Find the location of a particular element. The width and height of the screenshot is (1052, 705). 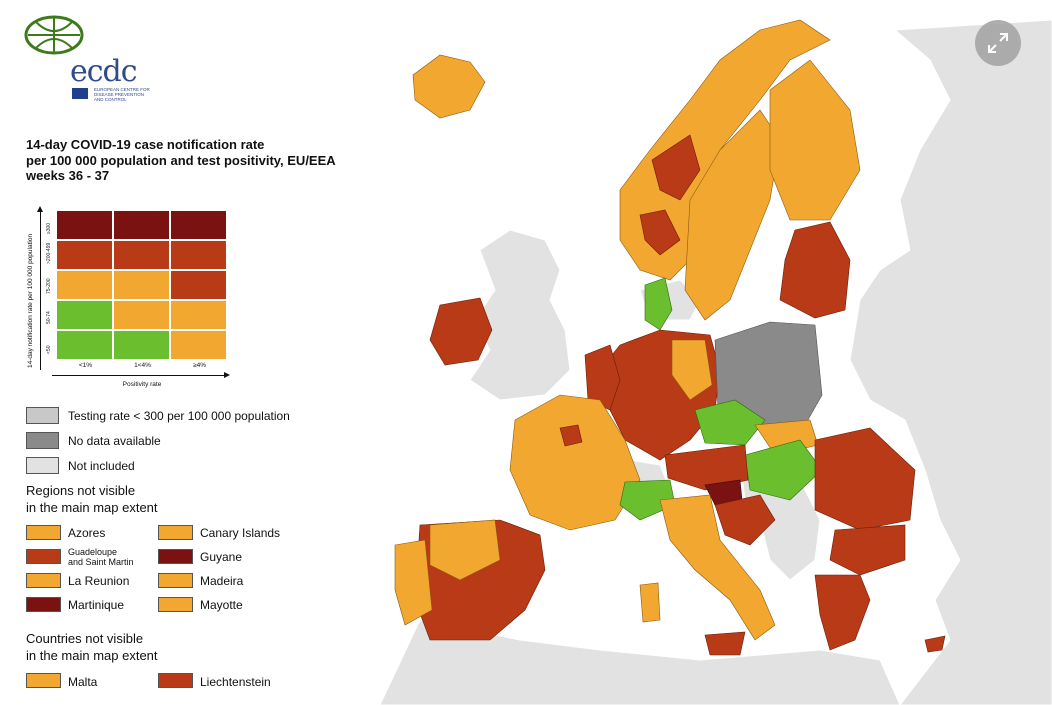

matrix-row-label: 75-200 is located at coordinates (49, 286).